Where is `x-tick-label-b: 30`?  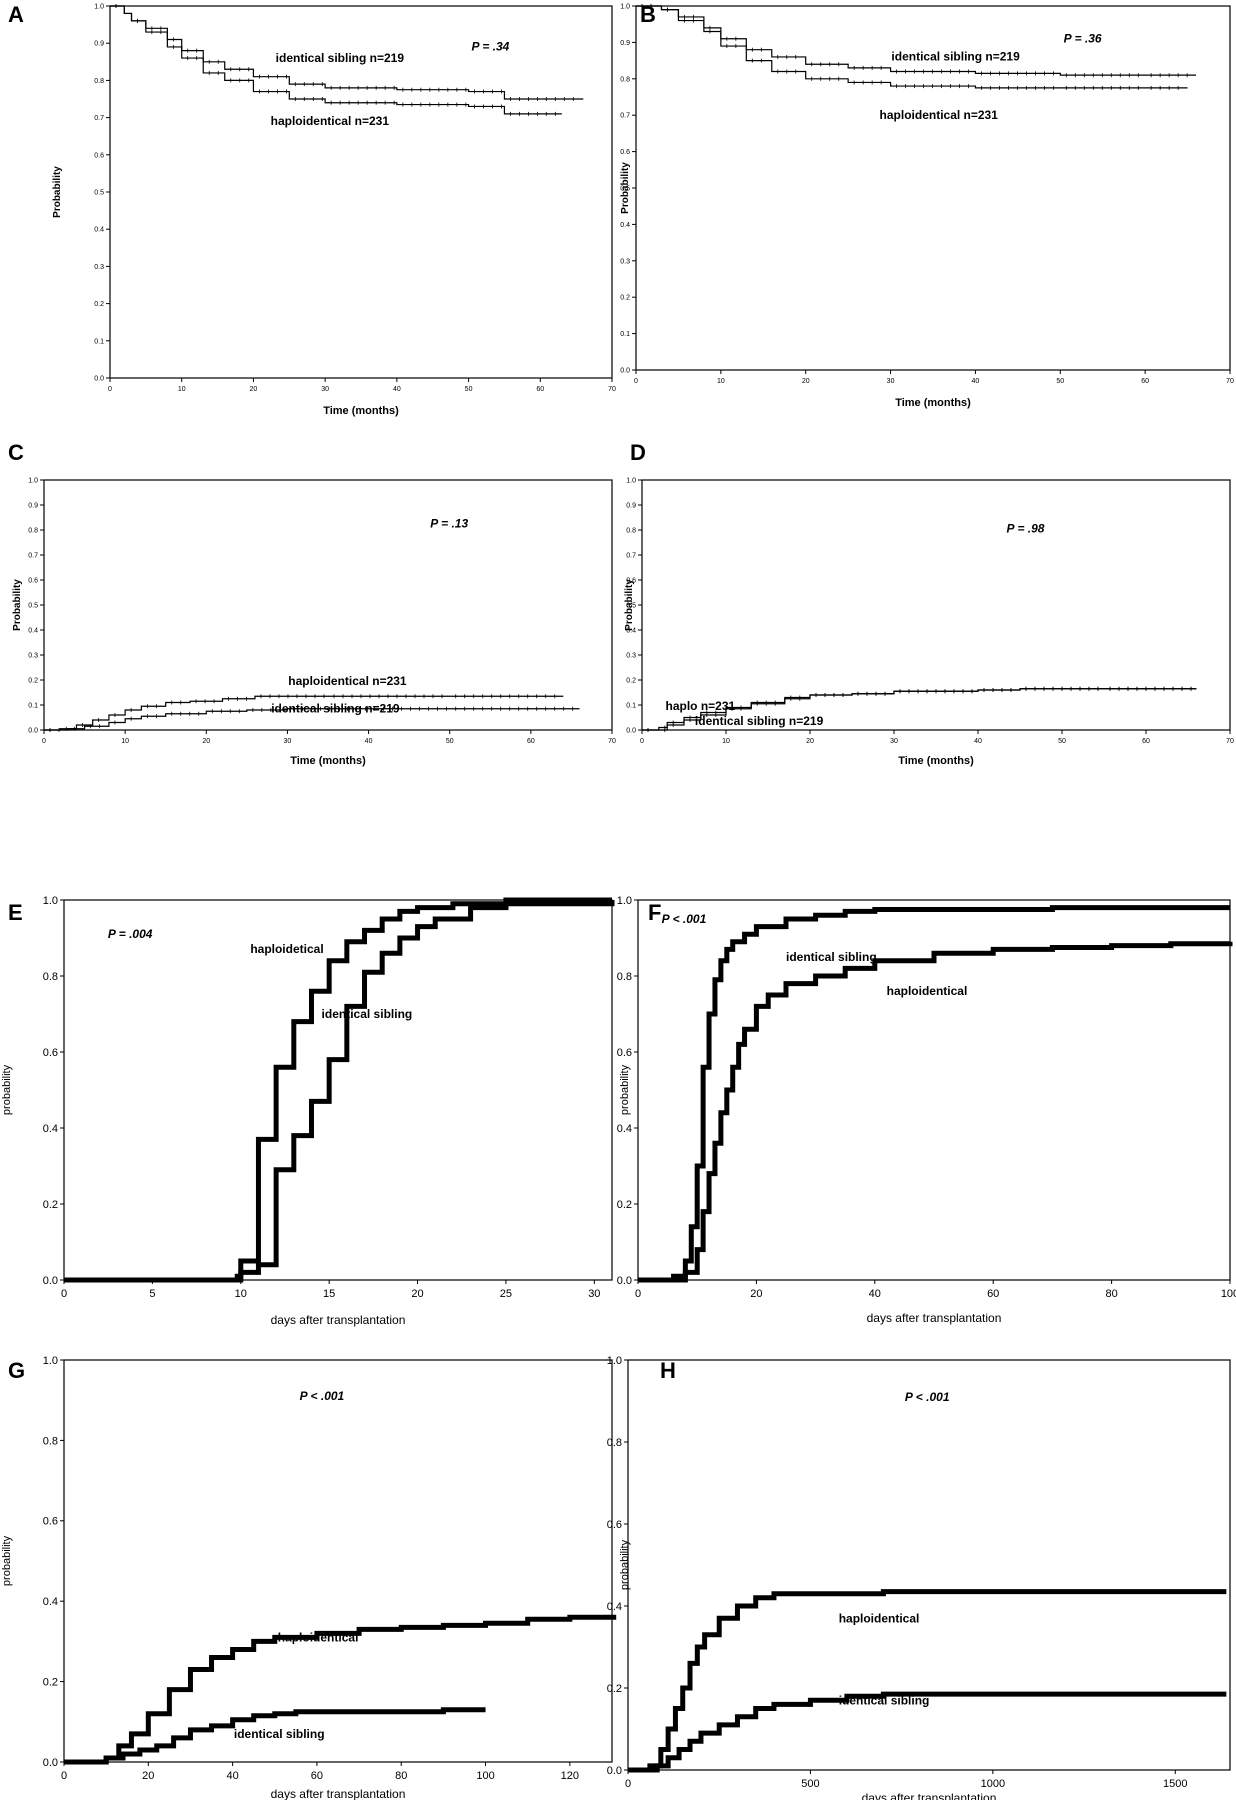 x-tick-label-b: 30 is located at coordinates (891, 381).